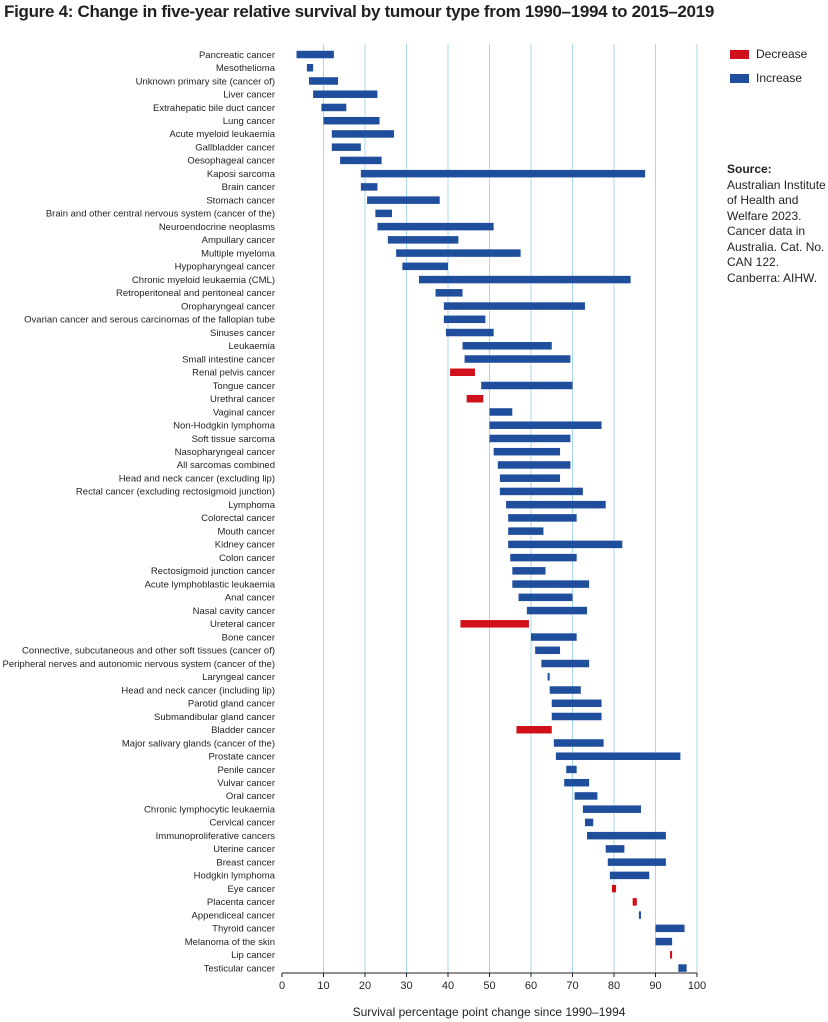 The height and width of the screenshot is (1022, 828). What do you see at coordinates (244, 849) in the screenshot?
I see `category-label: Uterine cancer` at bounding box center [244, 849].